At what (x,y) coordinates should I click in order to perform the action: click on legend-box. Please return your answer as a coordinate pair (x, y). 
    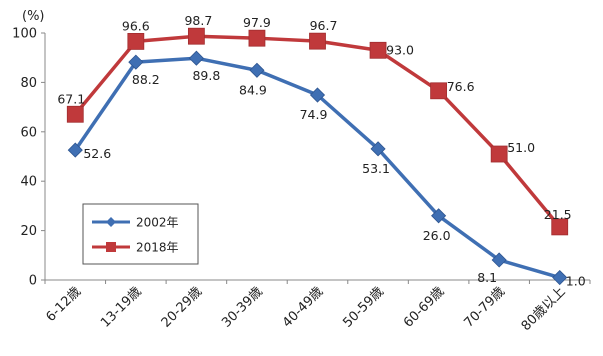
    Looking at the image, I should click on (140, 234).